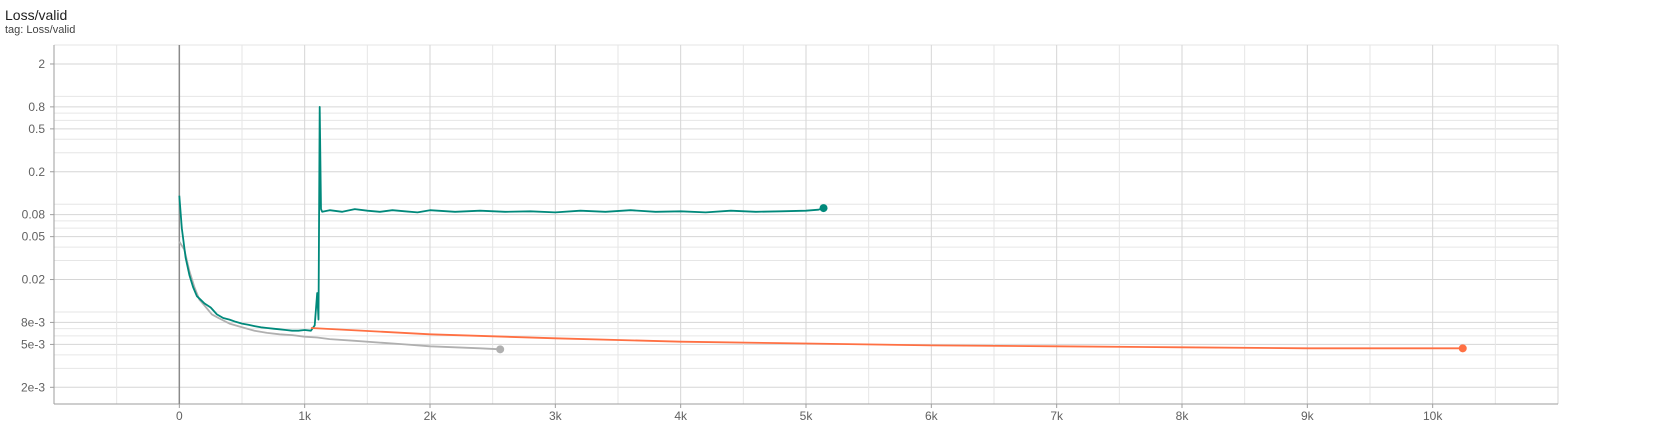 This screenshot has height=445, width=1654. Describe the element at coordinates (681, 416) in the screenshot. I see `x-tick-label: 4k` at that location.